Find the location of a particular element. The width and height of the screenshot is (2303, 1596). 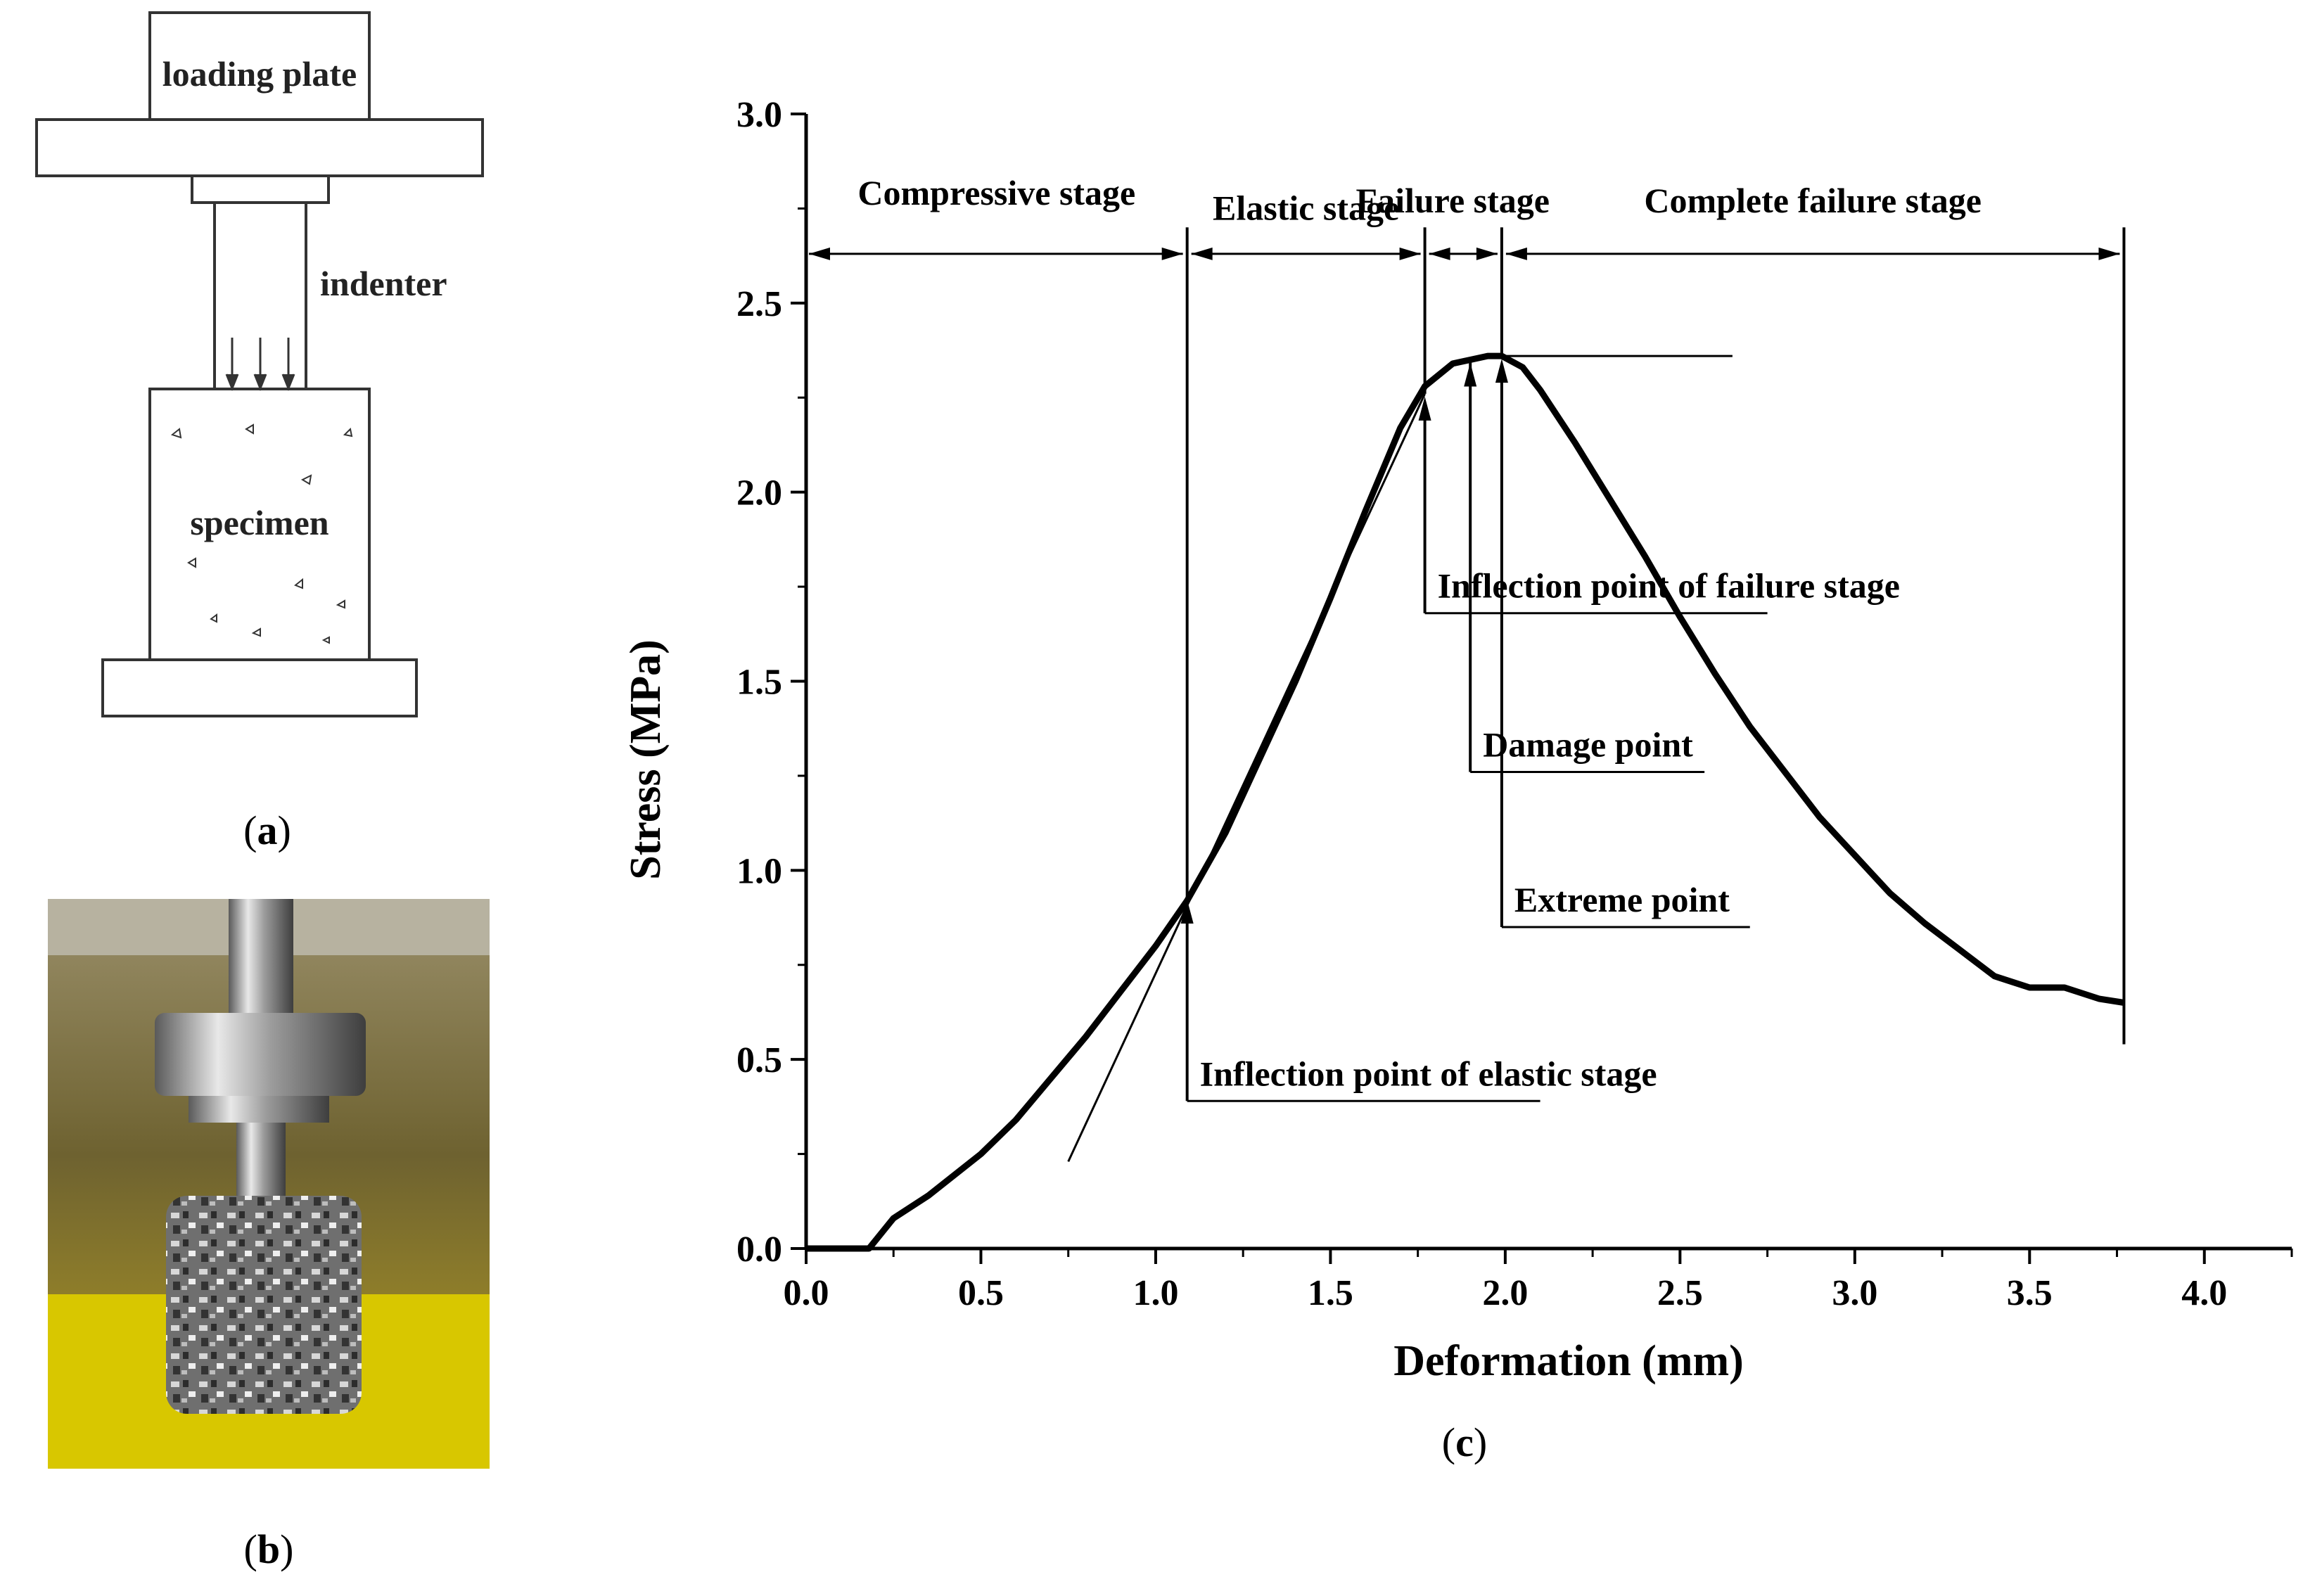

y-tick-label: 0.5 is located at coordinates (759, 1060).